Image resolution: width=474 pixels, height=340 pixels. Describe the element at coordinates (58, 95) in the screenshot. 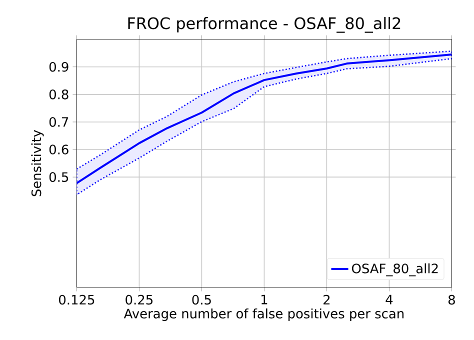

I see `y-tick-label: 0.8` at that location.